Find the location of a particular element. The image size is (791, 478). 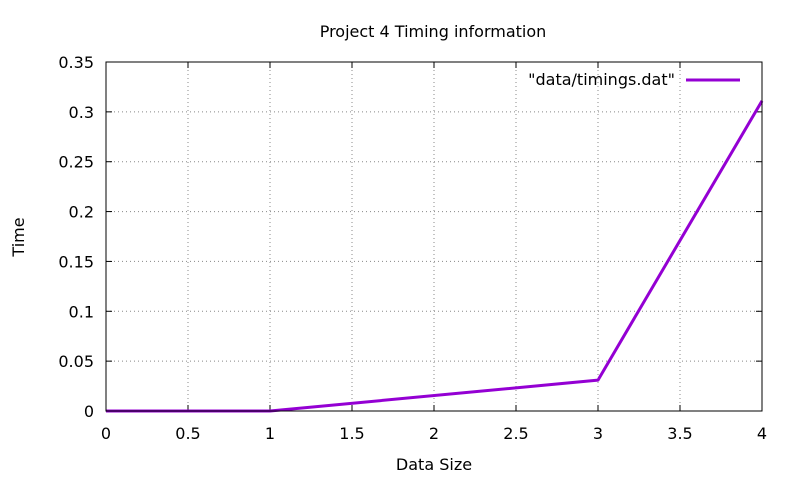

x-tick-label: 1 is located at coordinates (270, 433).